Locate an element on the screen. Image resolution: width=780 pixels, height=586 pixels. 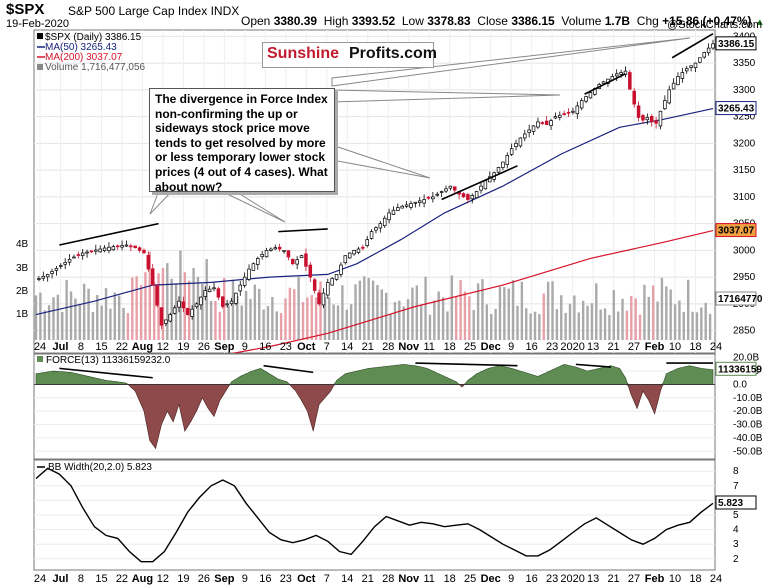
price-tick-label: 3100 is located at coordinates (744, 197).